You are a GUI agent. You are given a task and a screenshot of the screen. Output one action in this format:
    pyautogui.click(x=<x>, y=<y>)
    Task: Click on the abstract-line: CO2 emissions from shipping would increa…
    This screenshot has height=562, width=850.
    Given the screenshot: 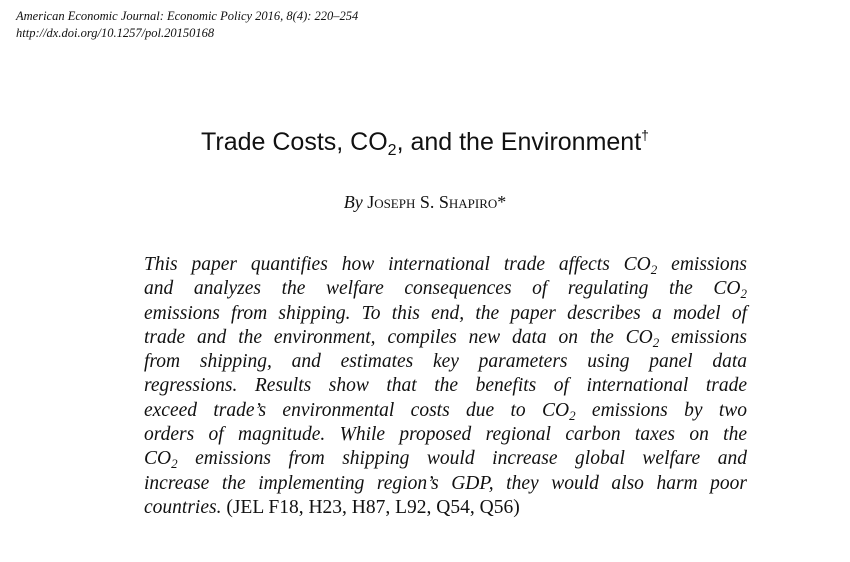 What is the action you would take?
    pyautogui.click(x=445, y=460)
    